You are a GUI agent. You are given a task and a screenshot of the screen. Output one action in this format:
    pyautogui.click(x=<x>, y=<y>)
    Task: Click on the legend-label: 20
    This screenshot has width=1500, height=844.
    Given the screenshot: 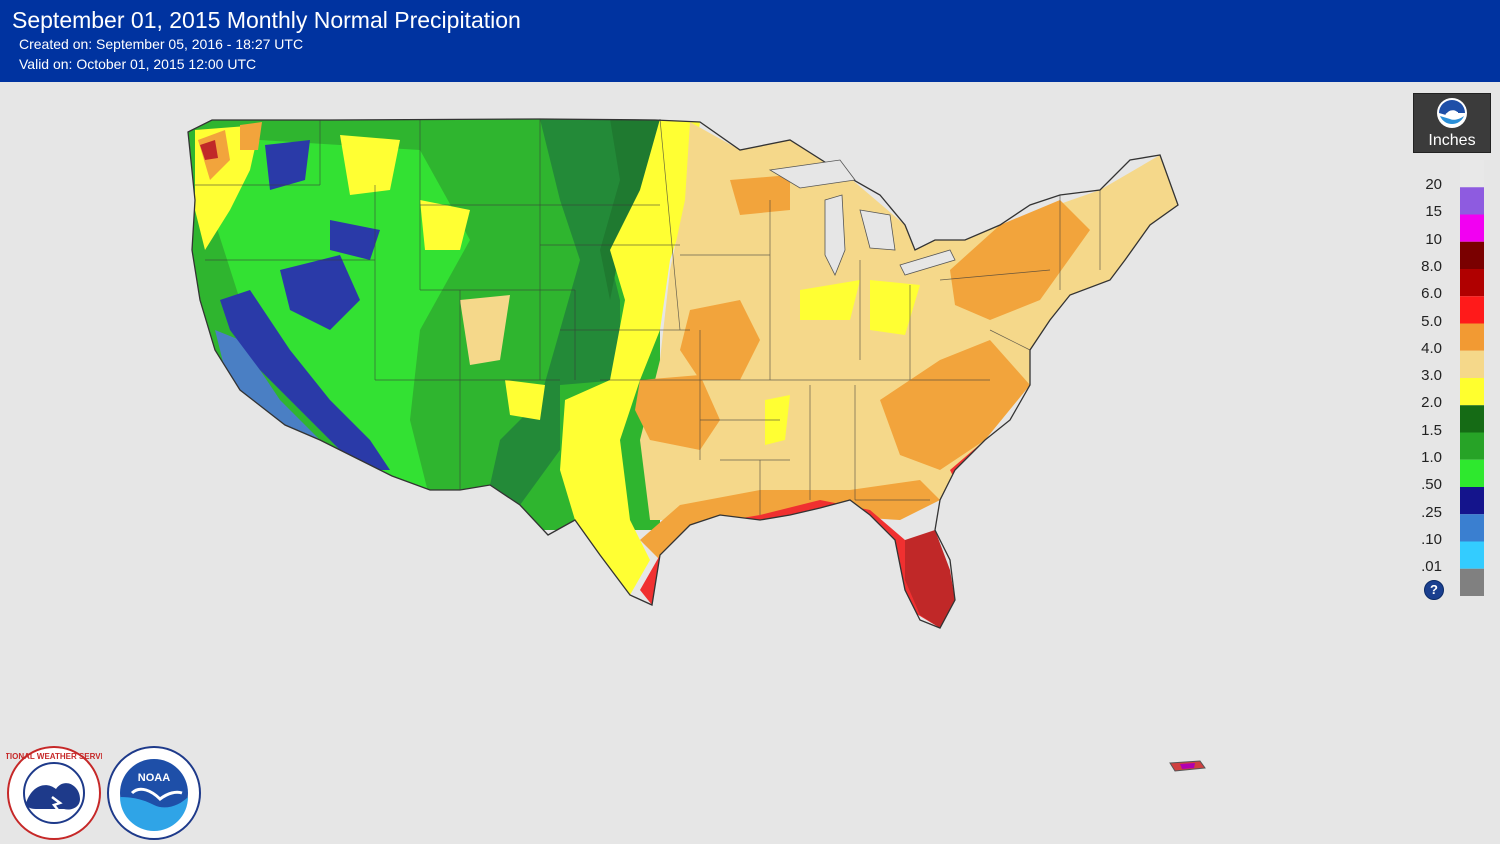 What is the action you would take?
    pyautogui.click(x=1433, y=184)
    